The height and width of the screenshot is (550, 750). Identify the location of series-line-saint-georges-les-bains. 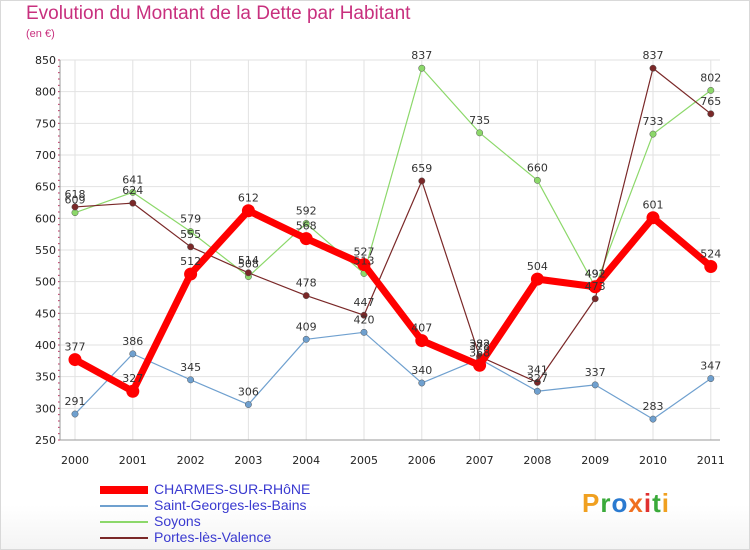
(393, 375).